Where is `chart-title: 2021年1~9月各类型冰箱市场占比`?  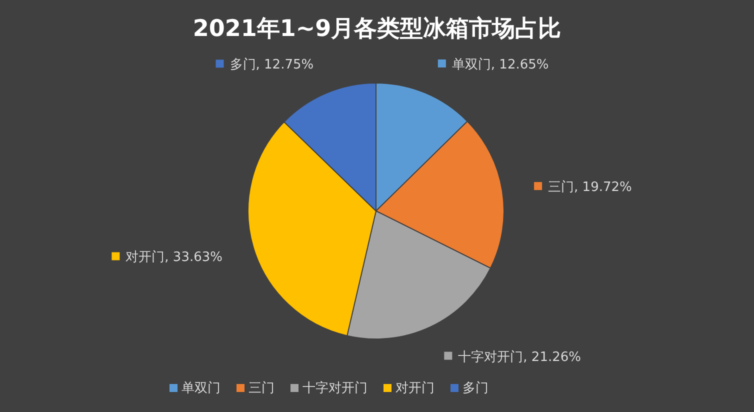 chart-title: 2021年1~9月各类型冰箱市场占比 is located at coordinates (377, 28).